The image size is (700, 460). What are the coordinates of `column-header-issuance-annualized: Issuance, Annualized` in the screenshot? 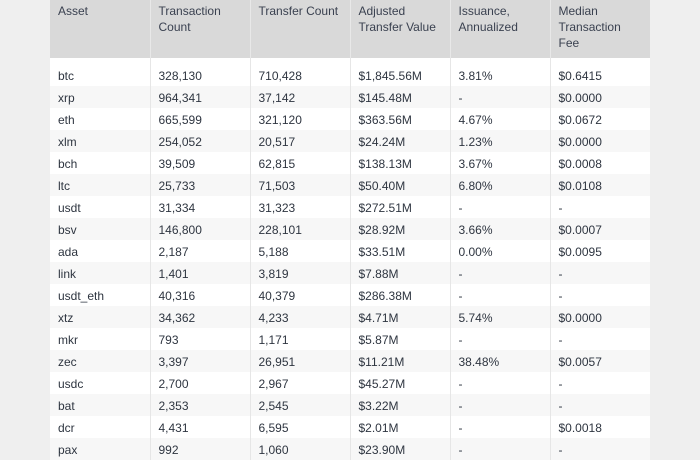 It's located at (500, 29).